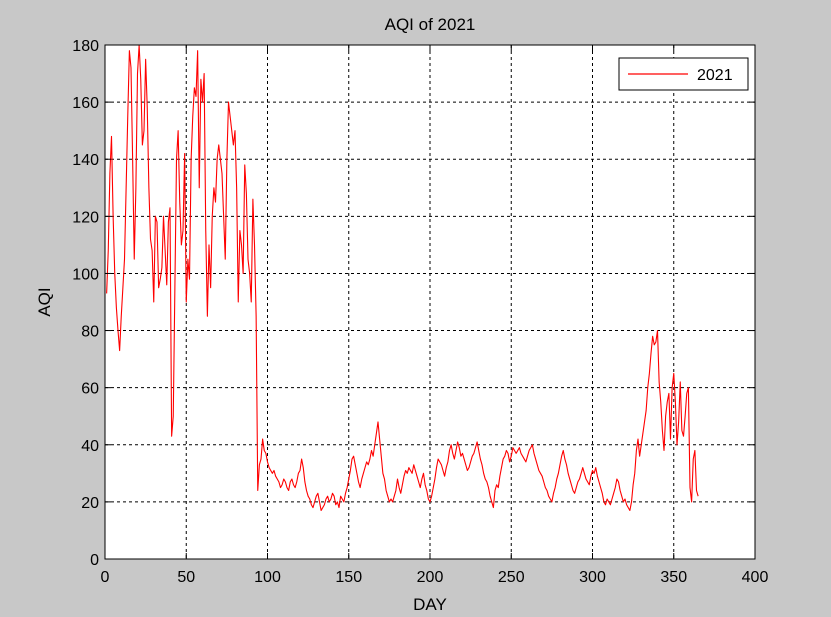 This screenshot has width=831, height=617. Describe the element at coordinates (90, 503) in the screenshot. I see `y-tick-label-20: 20` at that location.